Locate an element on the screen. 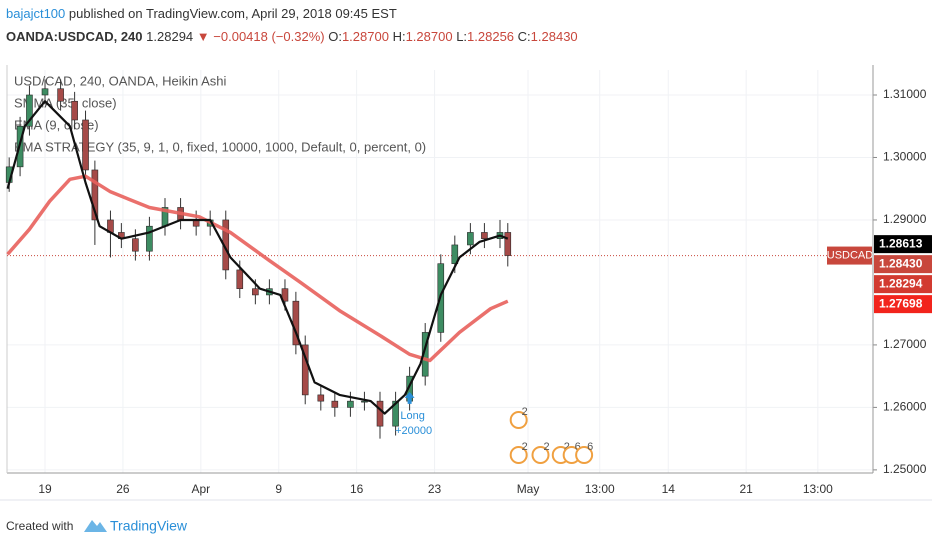  symbol-tag-box is located at coordinates (849, 255).